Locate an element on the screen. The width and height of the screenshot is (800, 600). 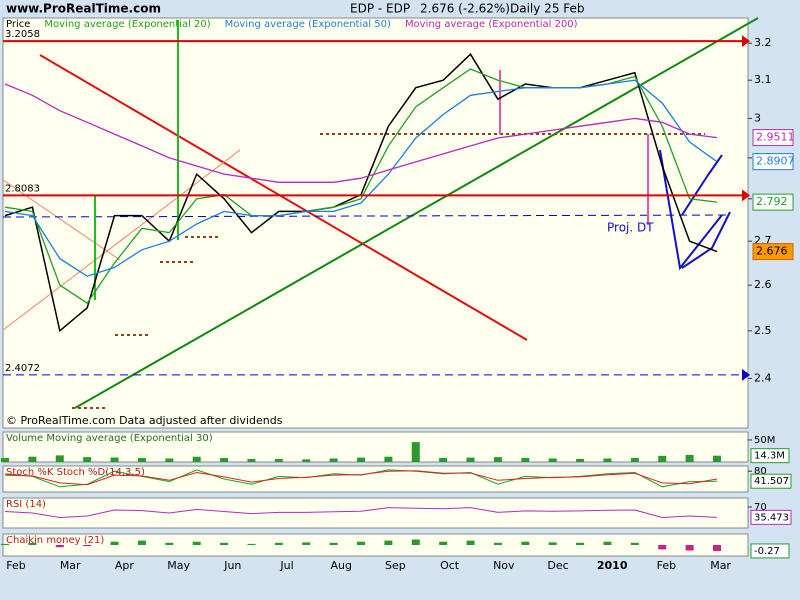
x-tick-label: Sep is located at coordinates (395, 565).